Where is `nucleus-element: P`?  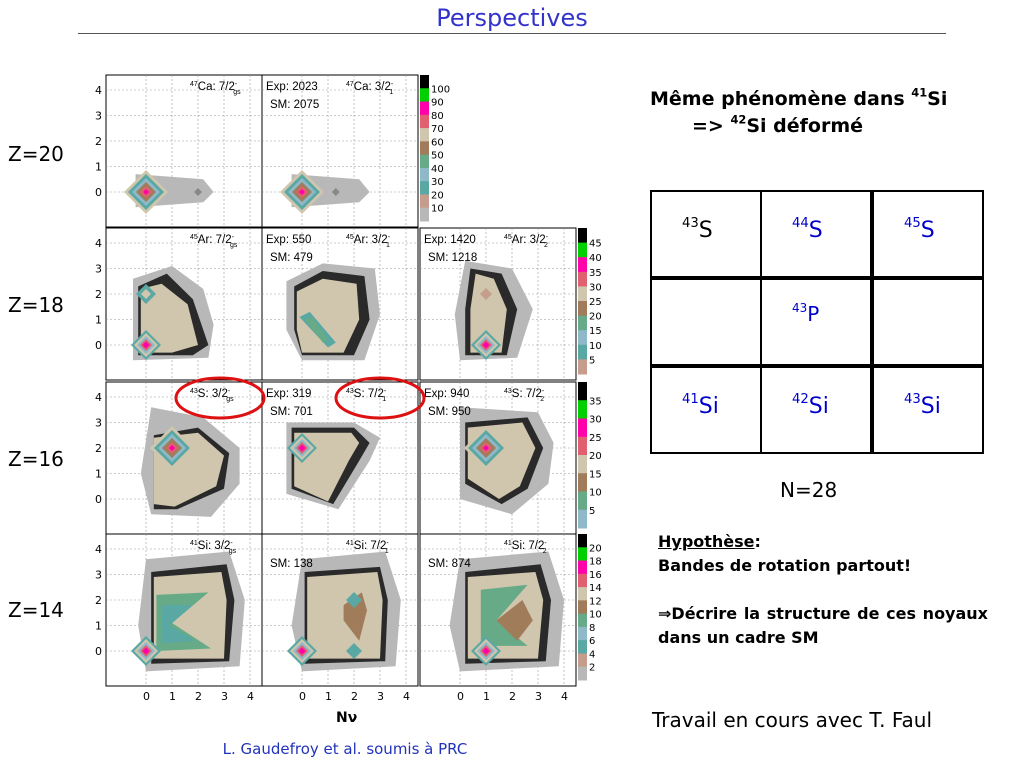
nucleus-element: P is located at coordinates (813, 314).